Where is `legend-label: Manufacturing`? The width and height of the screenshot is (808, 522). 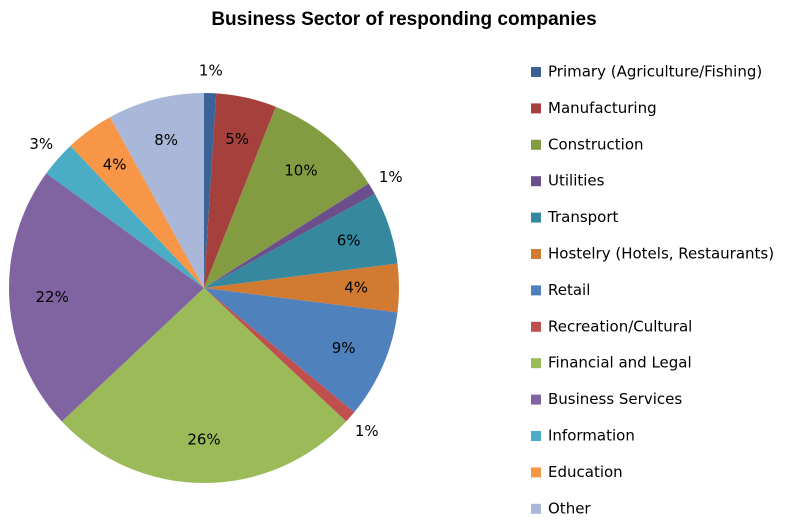
legend-label: Manufacturing is located at coordinates (602, 108).